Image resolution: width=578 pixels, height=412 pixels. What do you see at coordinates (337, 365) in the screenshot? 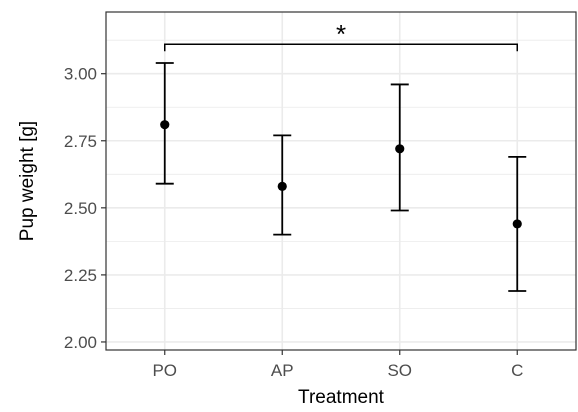
I see `x-axis: PO AP SO C` at bounding box center [337, 365].